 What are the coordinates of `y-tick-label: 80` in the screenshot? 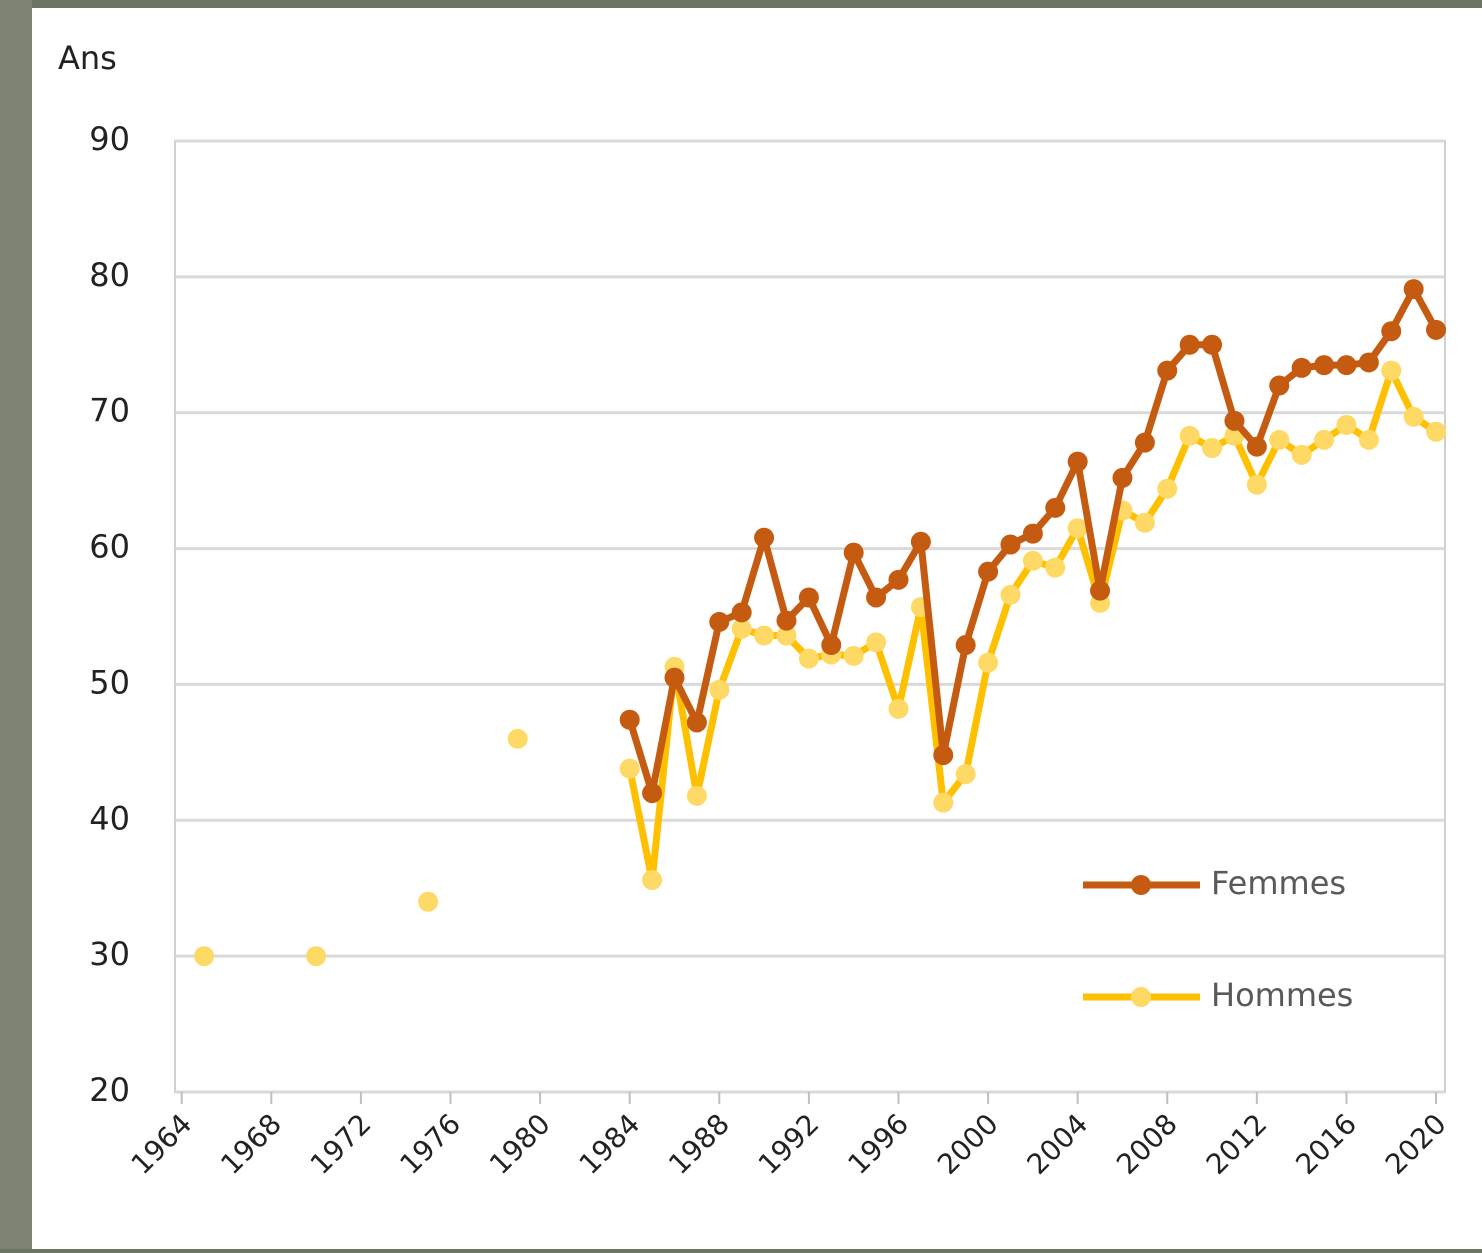 It's located at (109, 275).